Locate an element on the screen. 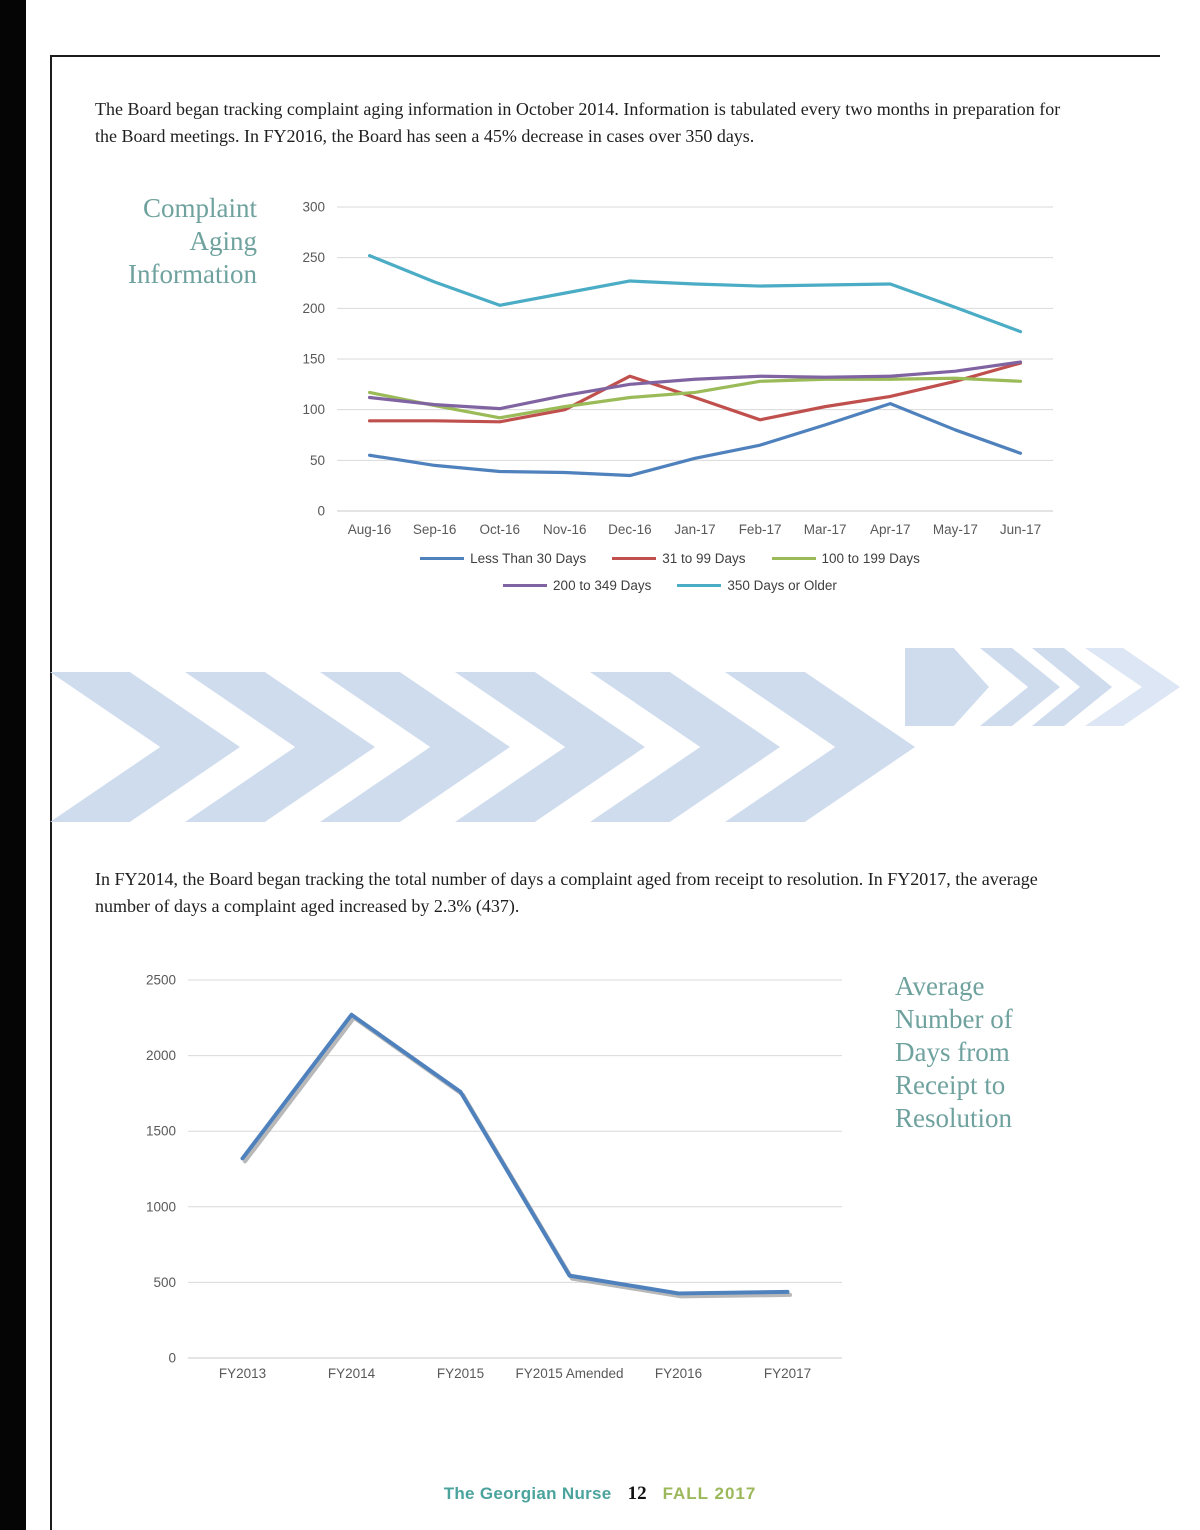  chart2-title-line: Average is located at coordinates (940, 986).